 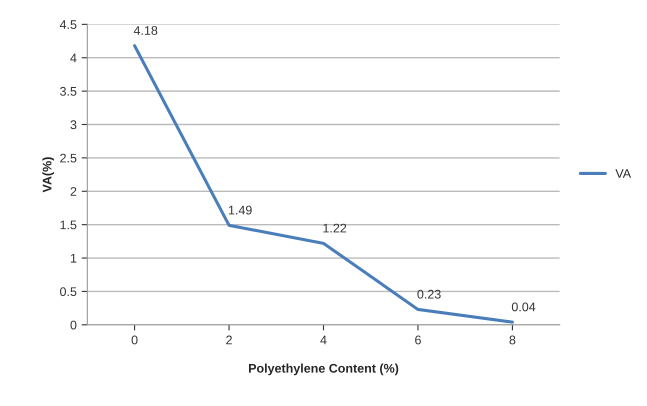 What do you see at coordinates (623, 173) in the screenshot?
I see `legend-label: VA` at bounding box center [623, 173].